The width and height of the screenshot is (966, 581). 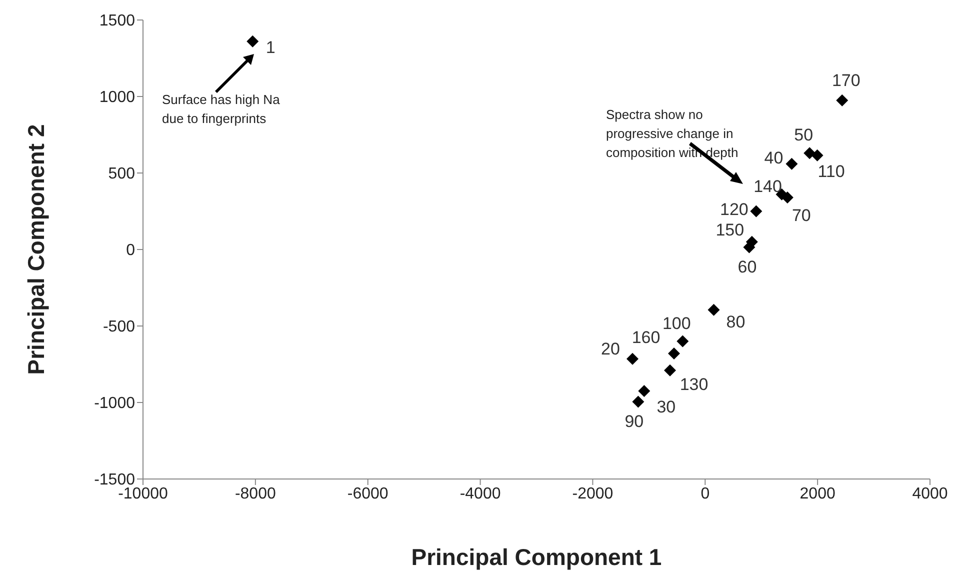 What do you see at coordinates (768, 186) in the screenshot?
I see `annotation: 140` at bounding box center [768, 186].